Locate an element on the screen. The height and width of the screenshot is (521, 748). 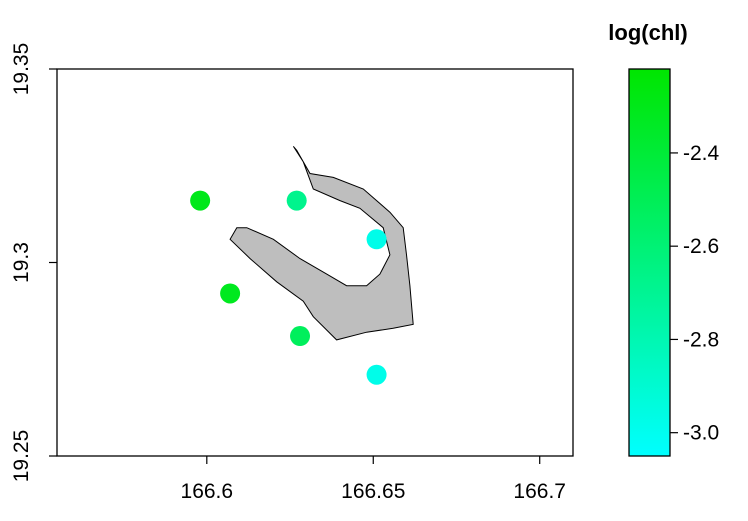
colorbar: log(chl) -2.4 -2.6 -2.8 -3.0 is located at coordinates (664, 238).